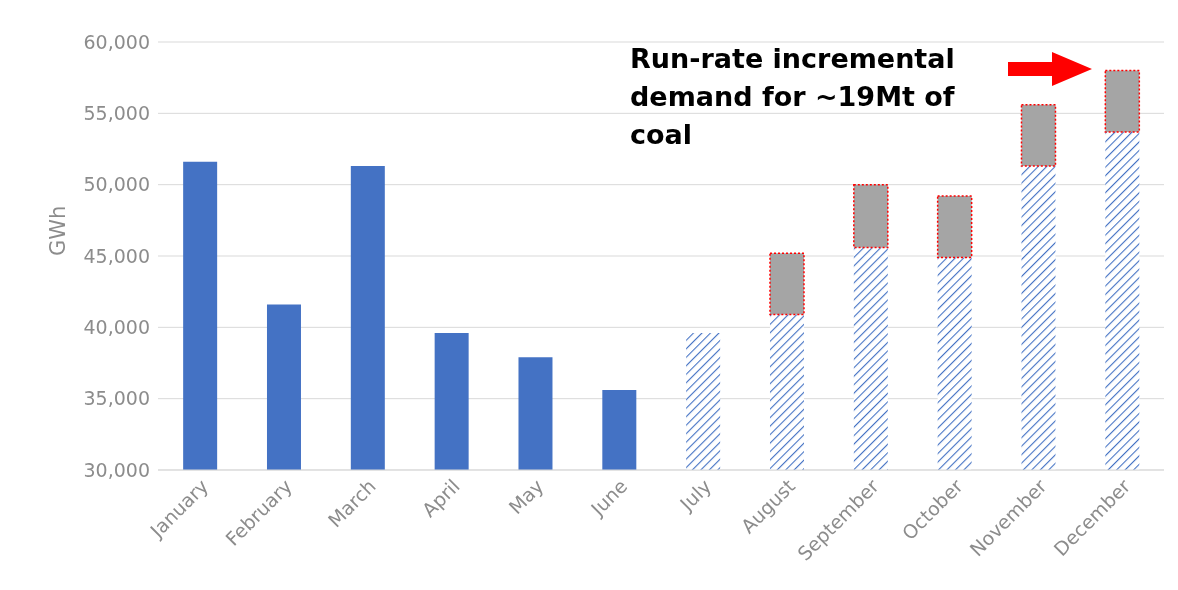  Describe the element at coordinates (116, 113) in the screenshot. I see `y-tick-label: 55,000` at that location.